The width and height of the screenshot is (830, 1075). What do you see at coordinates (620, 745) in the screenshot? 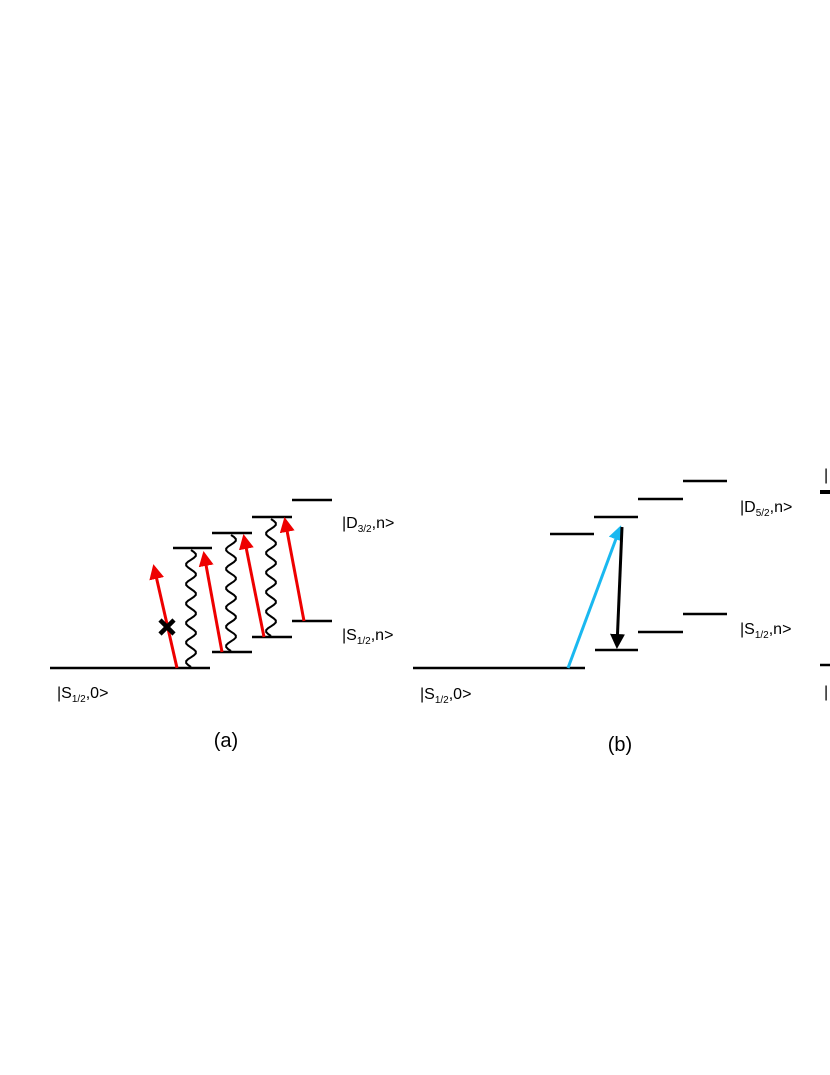
I see `caption: (b)` at bounding box center [620, 745].